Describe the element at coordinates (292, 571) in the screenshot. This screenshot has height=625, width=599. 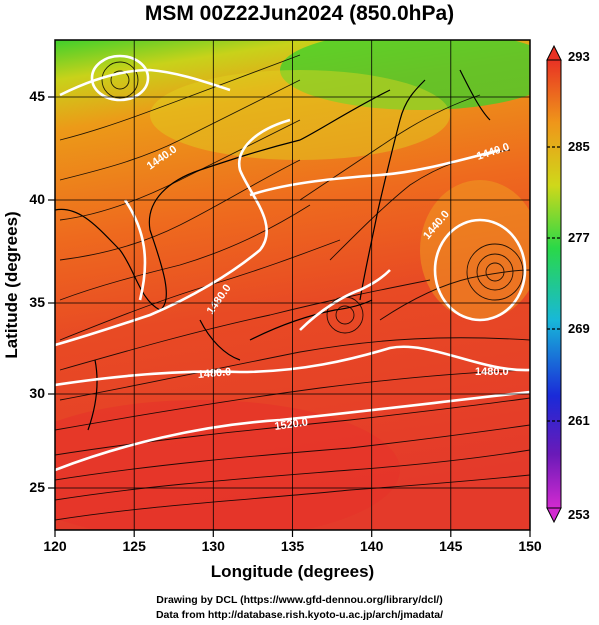
I see `x-axis-label: Longitude (degrees)` at that location.